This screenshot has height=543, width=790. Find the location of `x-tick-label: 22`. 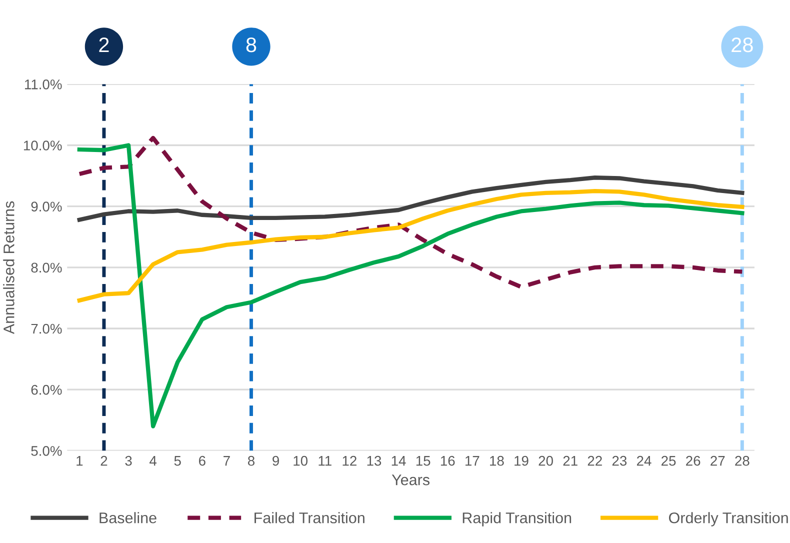

x-tick-label: 22 is located at coordinates (595, 461).